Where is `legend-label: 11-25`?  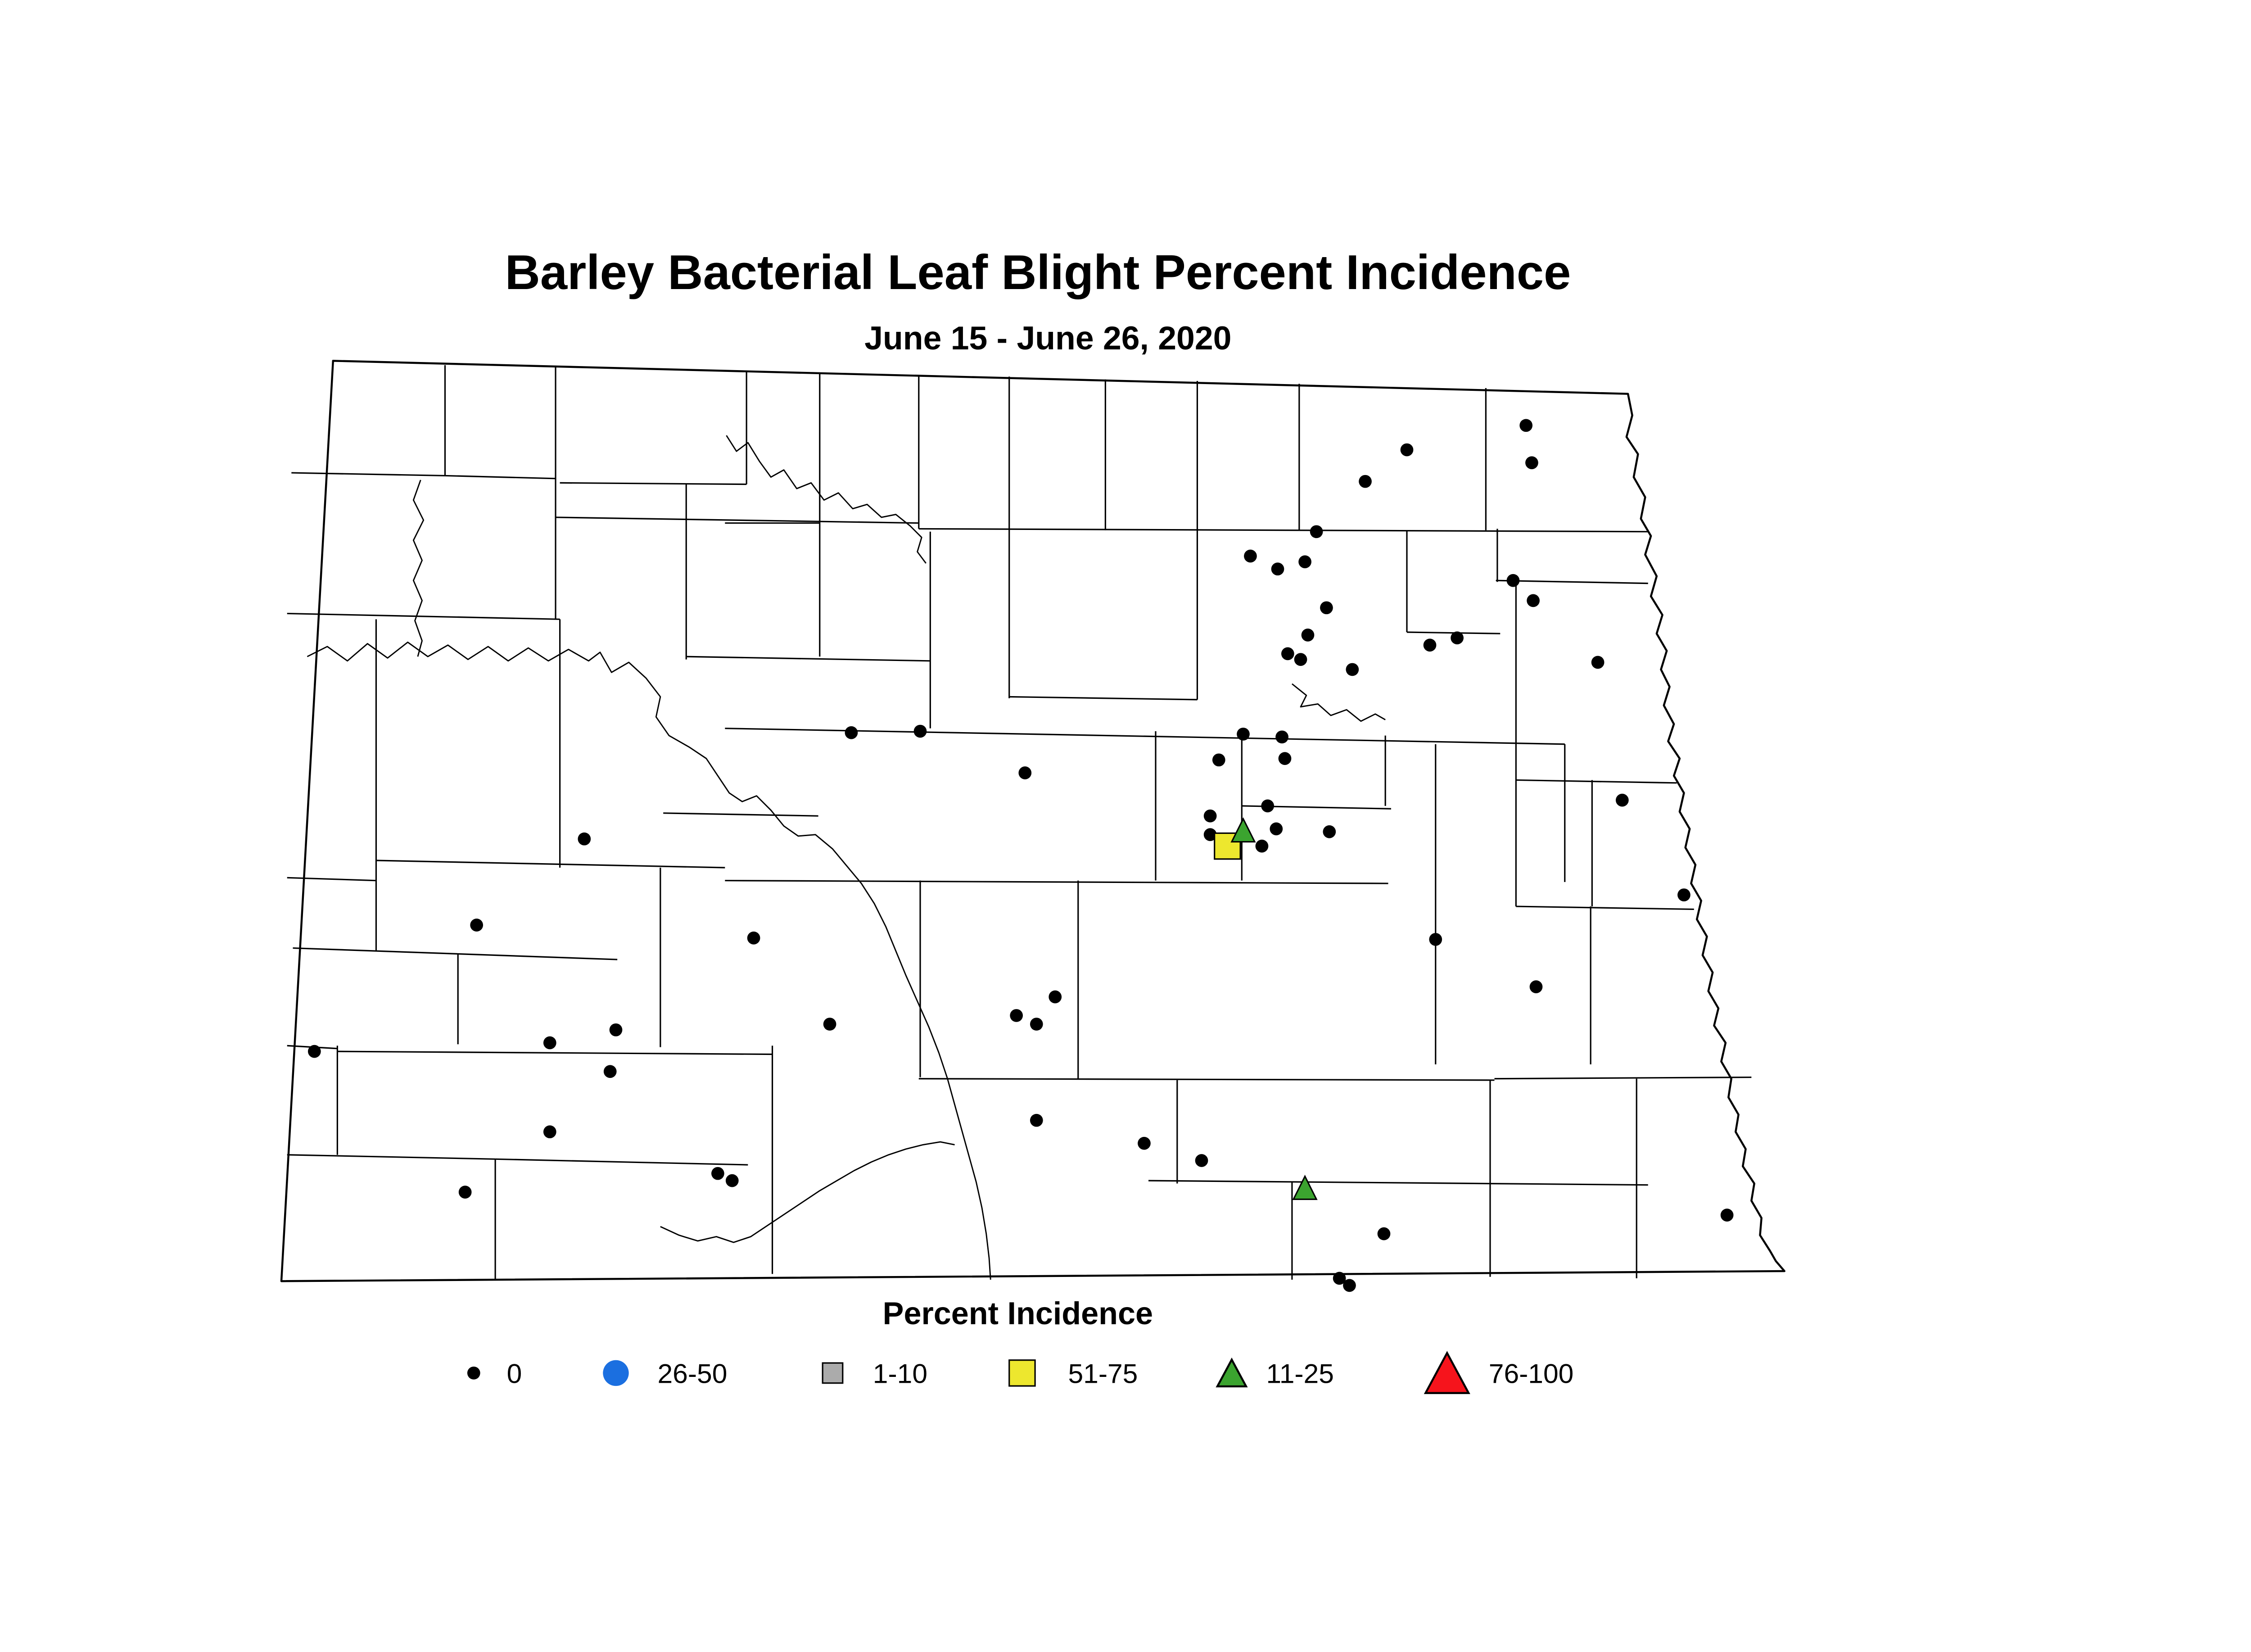
legend-label: 11-25 is located at coordinates (1300, 1373).